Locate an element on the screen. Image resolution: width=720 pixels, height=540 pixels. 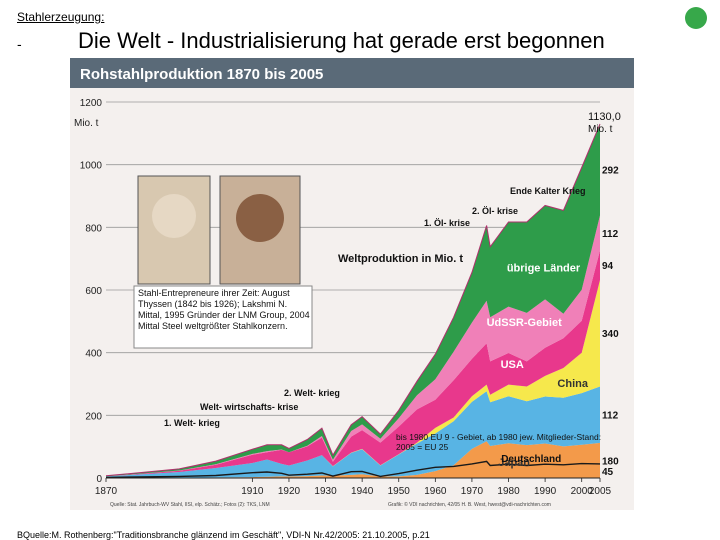
value-label-2005: 180 is located at coordinates (610, 461).